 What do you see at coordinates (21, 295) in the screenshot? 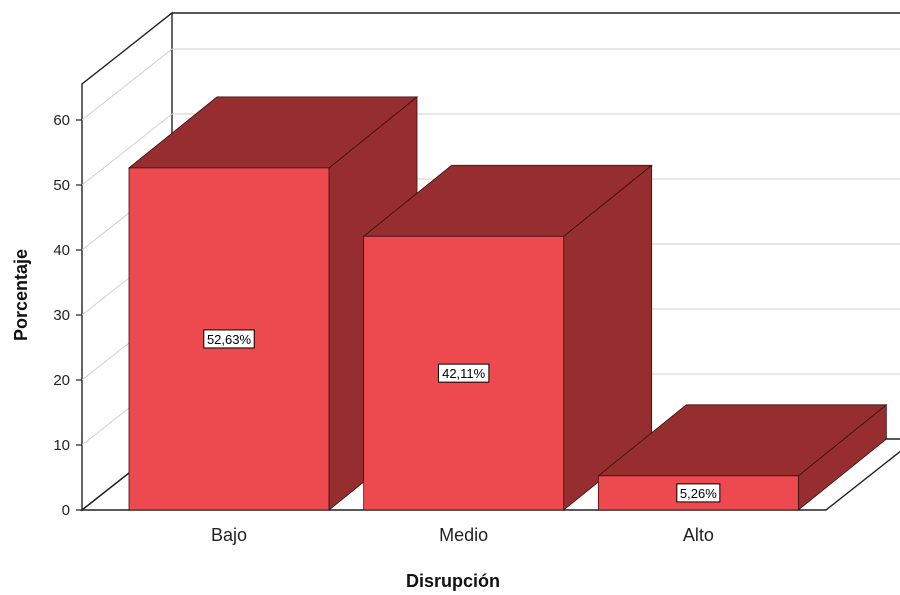
I see `y-axis-title: Porcentaje` at bounding box center [21, 295].